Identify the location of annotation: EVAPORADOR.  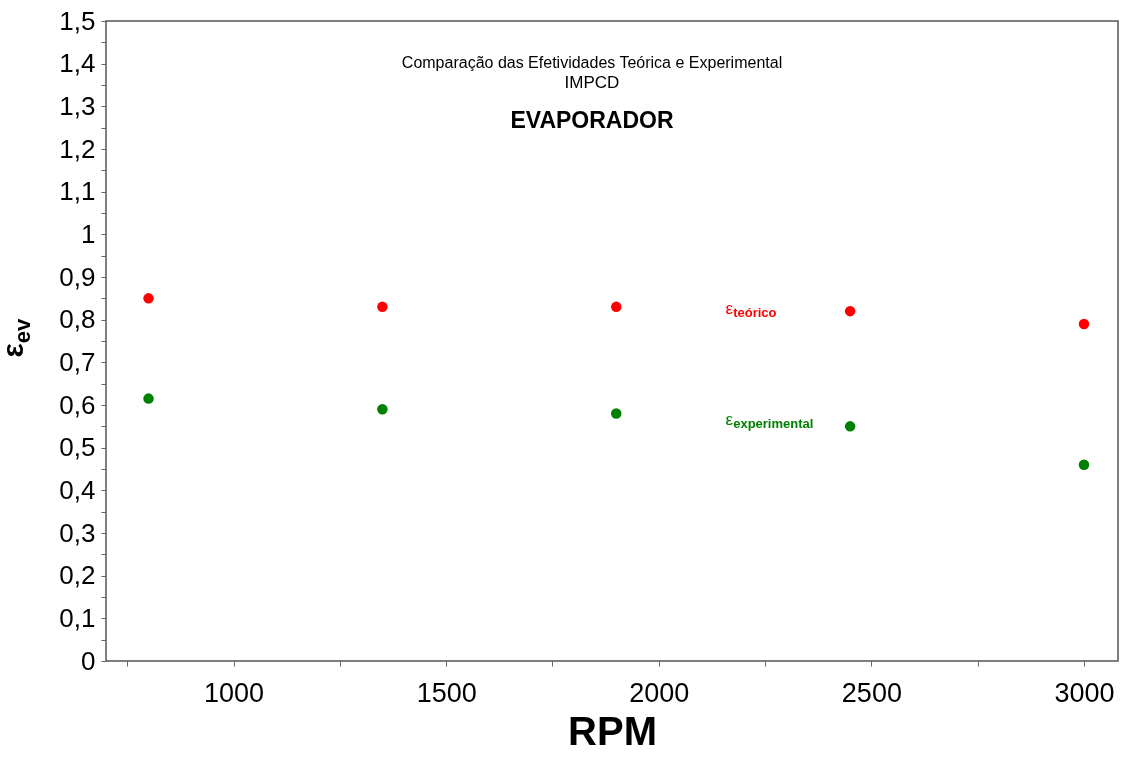
(592, 120).